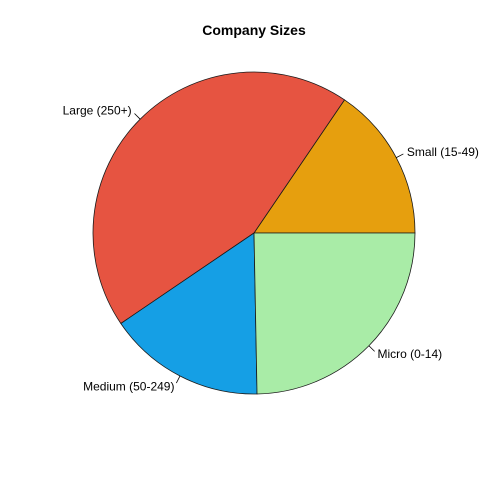 The image size is (480, 485). What do you see at coordinates (254, 30) in the screenshot?
I see `chart-title: Company Sizes` at bounding box center [254, 30].